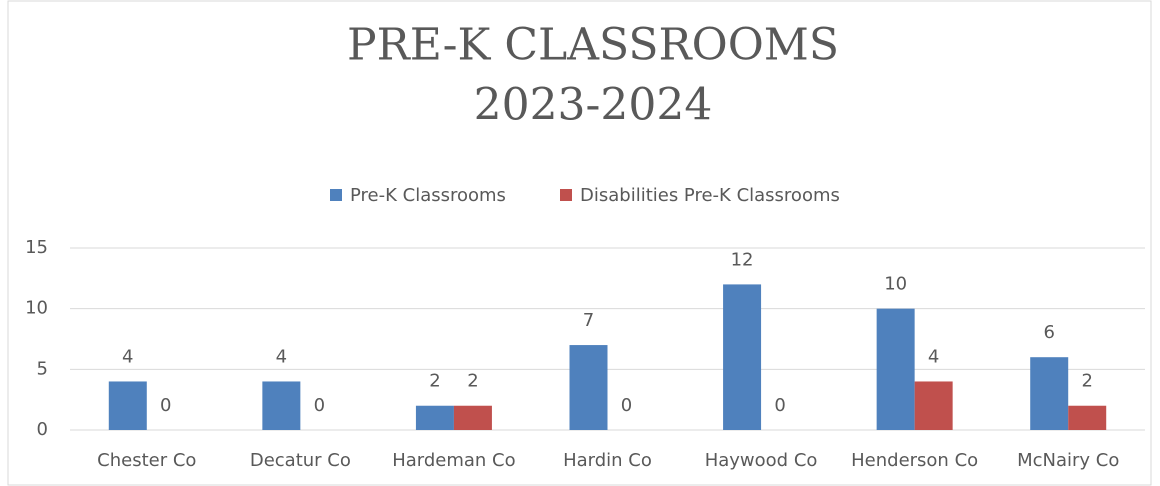 The height and width of the screenshot is (486, 1160). What do you see at coordinates (895, 284) in the screenshot?
I see `data-label: 10` at bounding box center [895, 284].